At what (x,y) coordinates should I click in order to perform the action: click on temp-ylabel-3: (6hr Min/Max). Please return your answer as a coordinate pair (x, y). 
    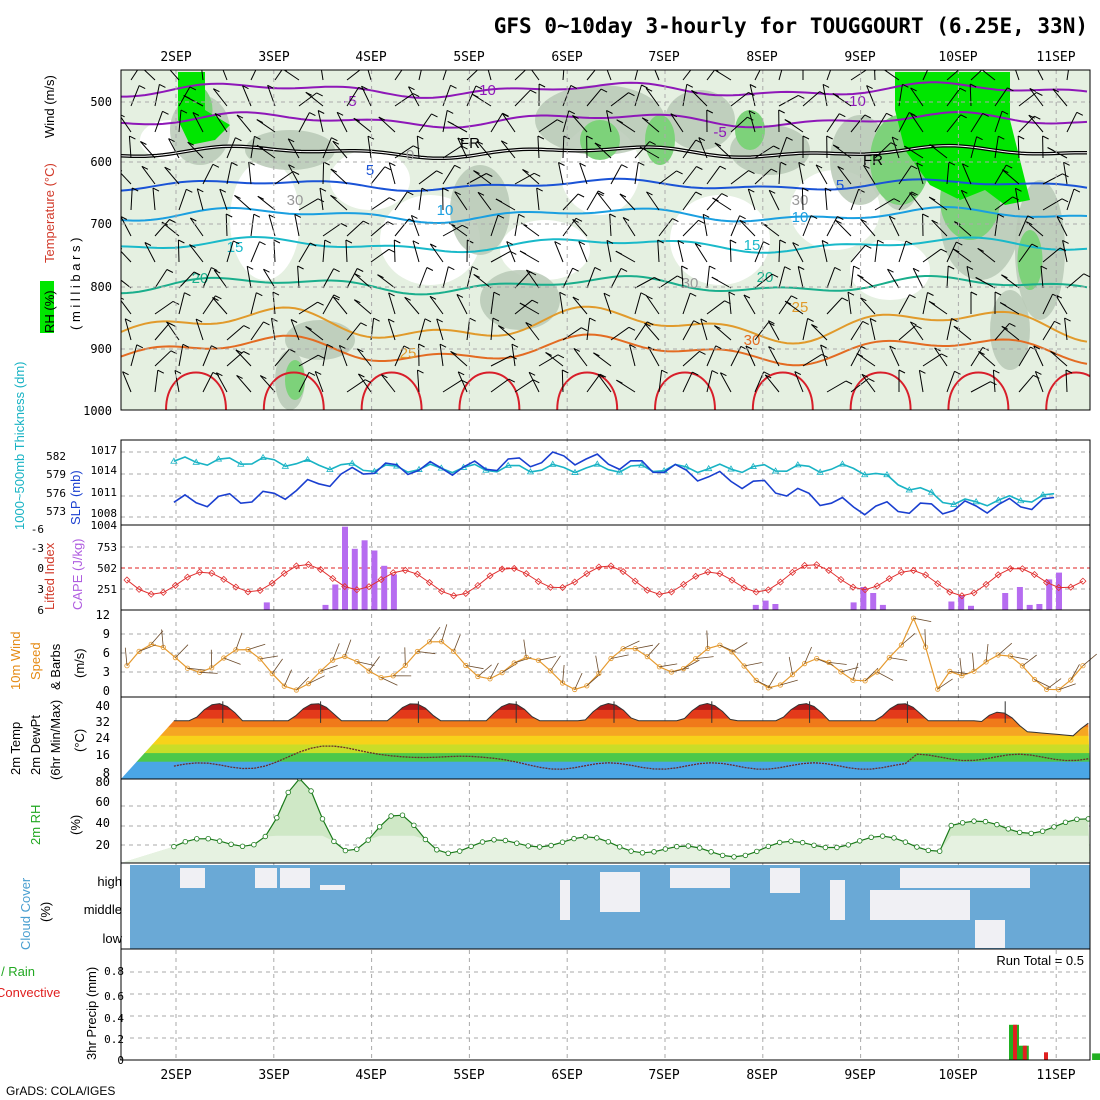
    Looking at the image, I should click on (55, 740).